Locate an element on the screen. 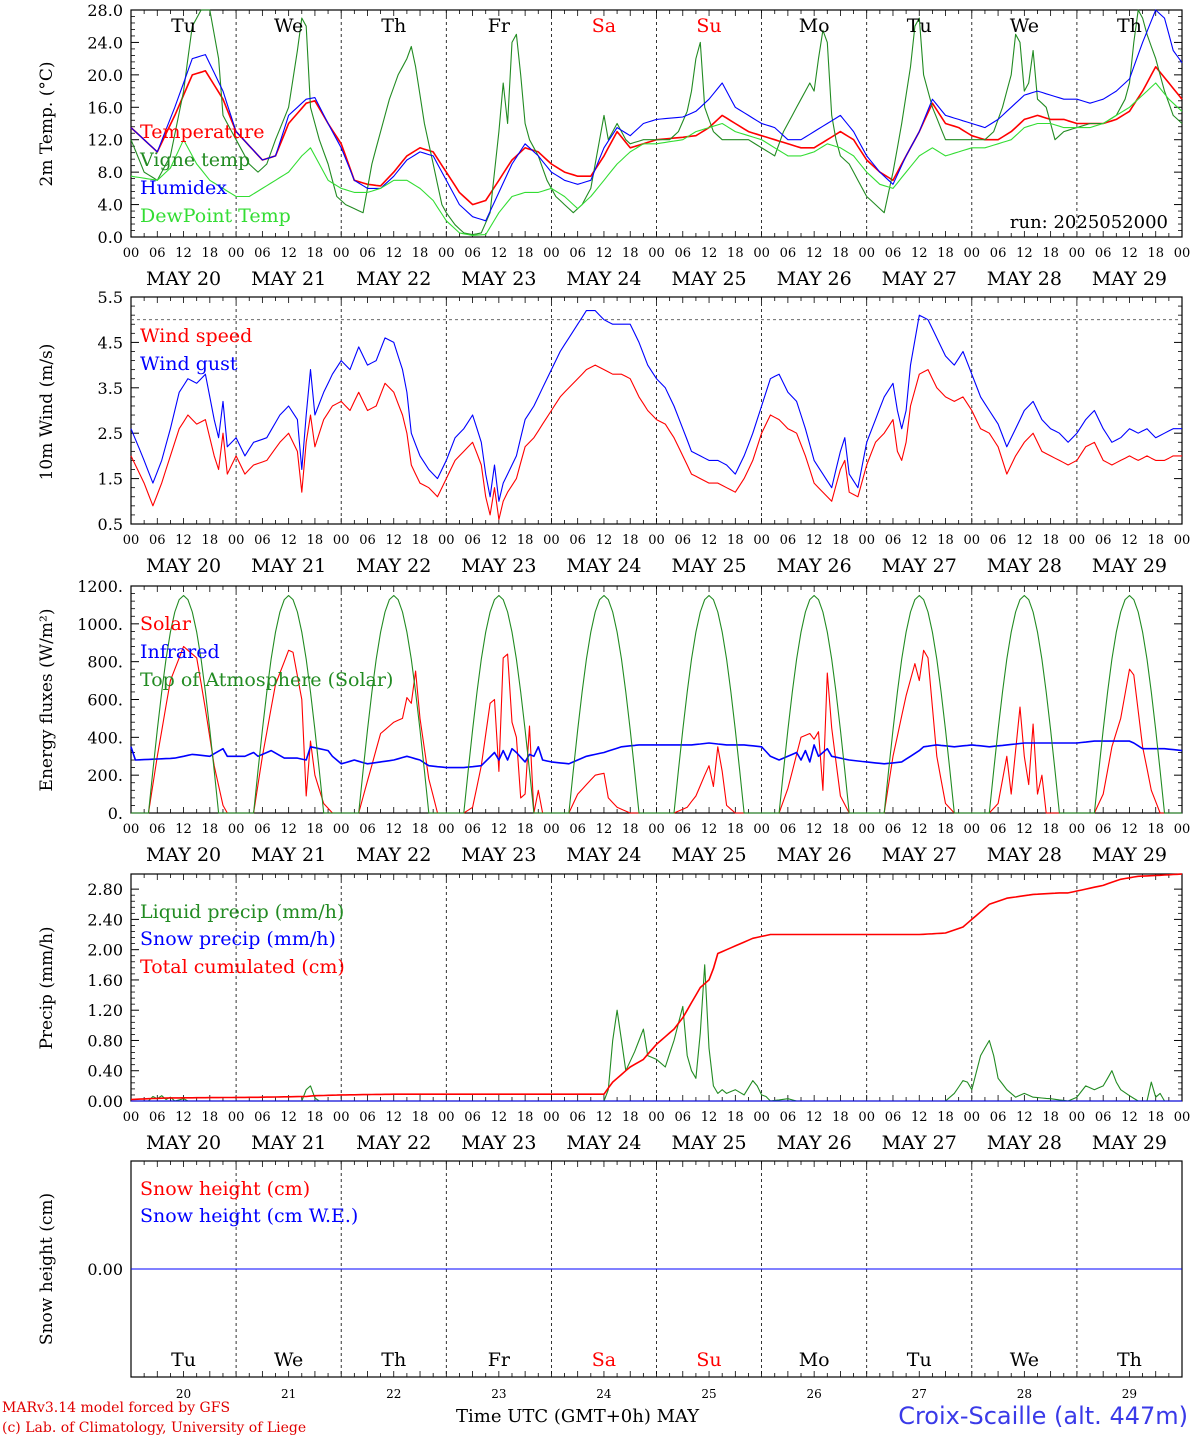  y-tick-label: 3.5 is located at coordinates (110, 388).